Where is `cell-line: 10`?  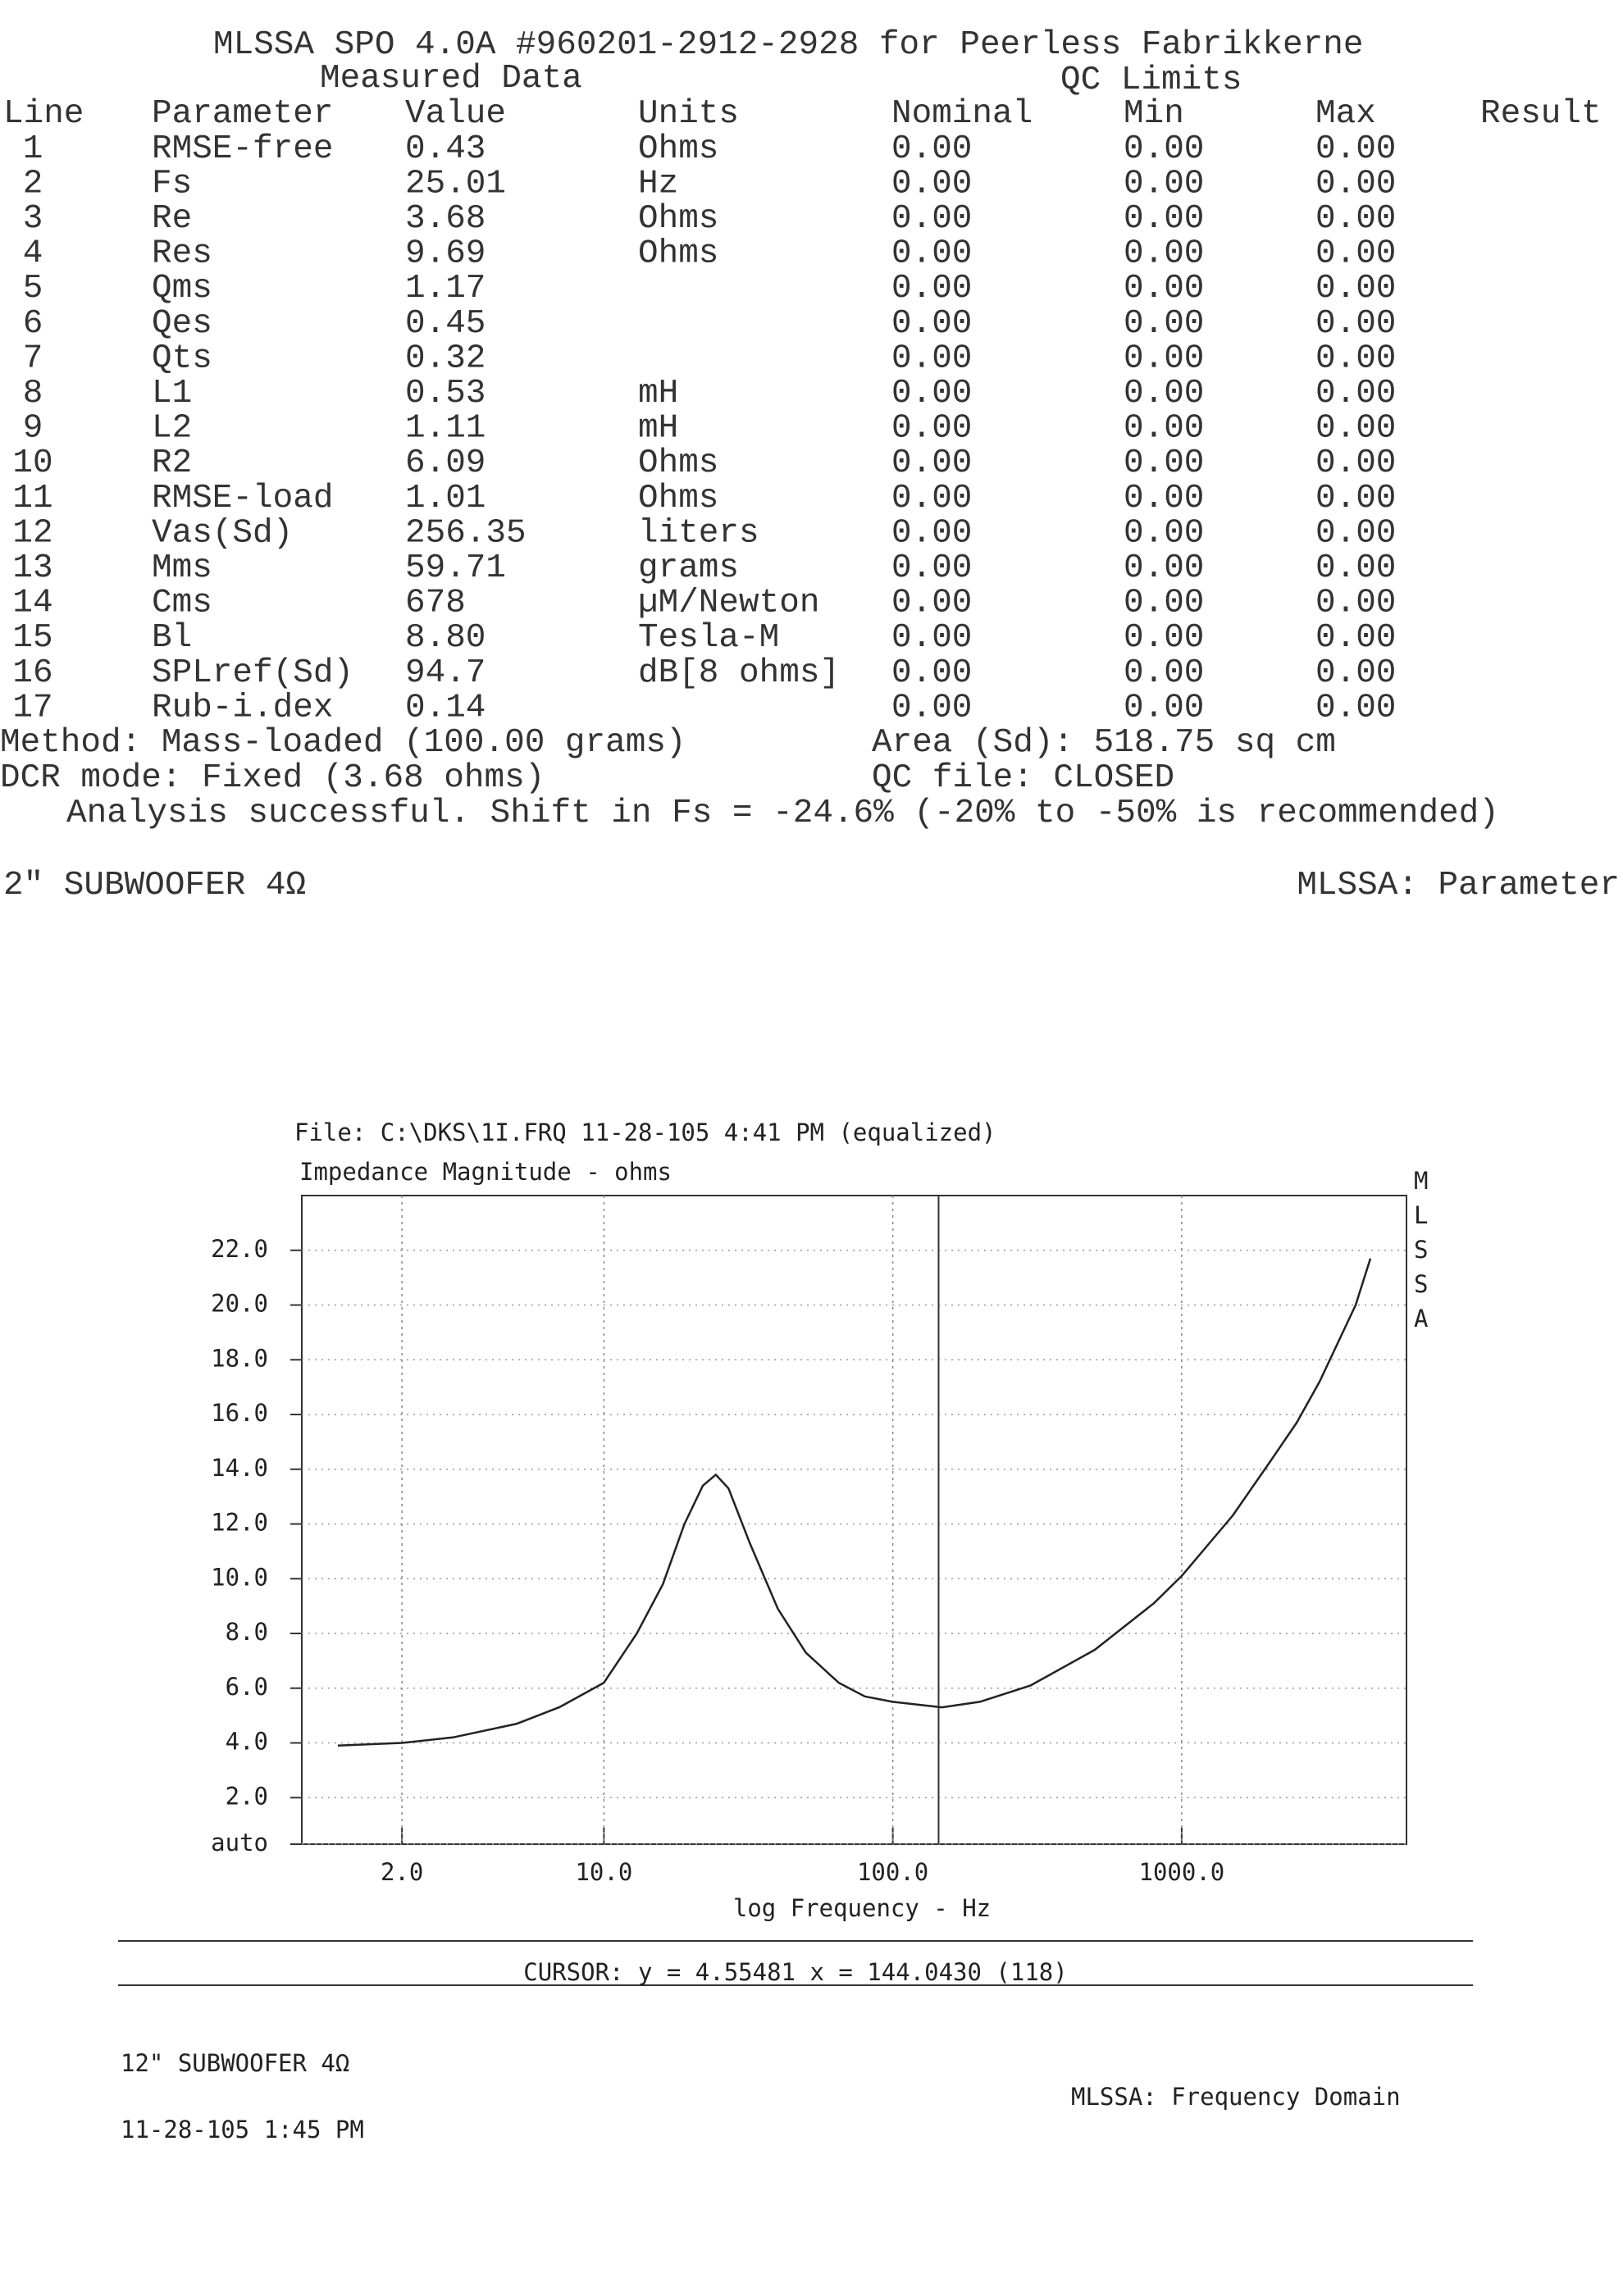 cell-line: 10 is located at coordinates (32, 463).